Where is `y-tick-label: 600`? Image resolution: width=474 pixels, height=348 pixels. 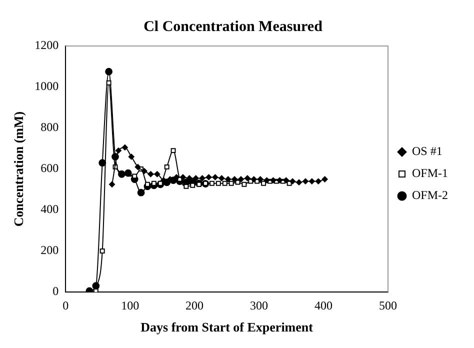
y-tick-label: 600 is located at coordinates (49, 168).